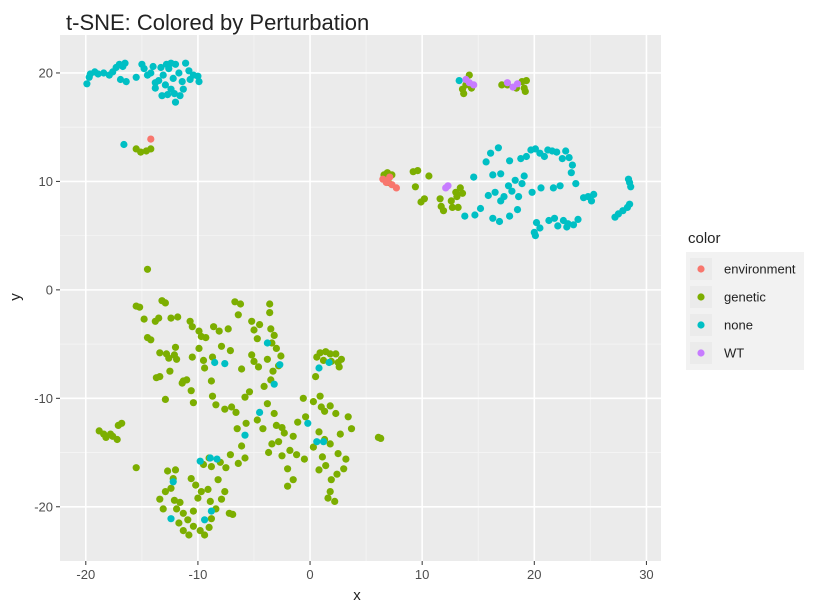 This screenshot has height=606, width=820. Describe the element at coordinates (43, 398) in the screenshot. I see `y-tick-label: -10` at that location.